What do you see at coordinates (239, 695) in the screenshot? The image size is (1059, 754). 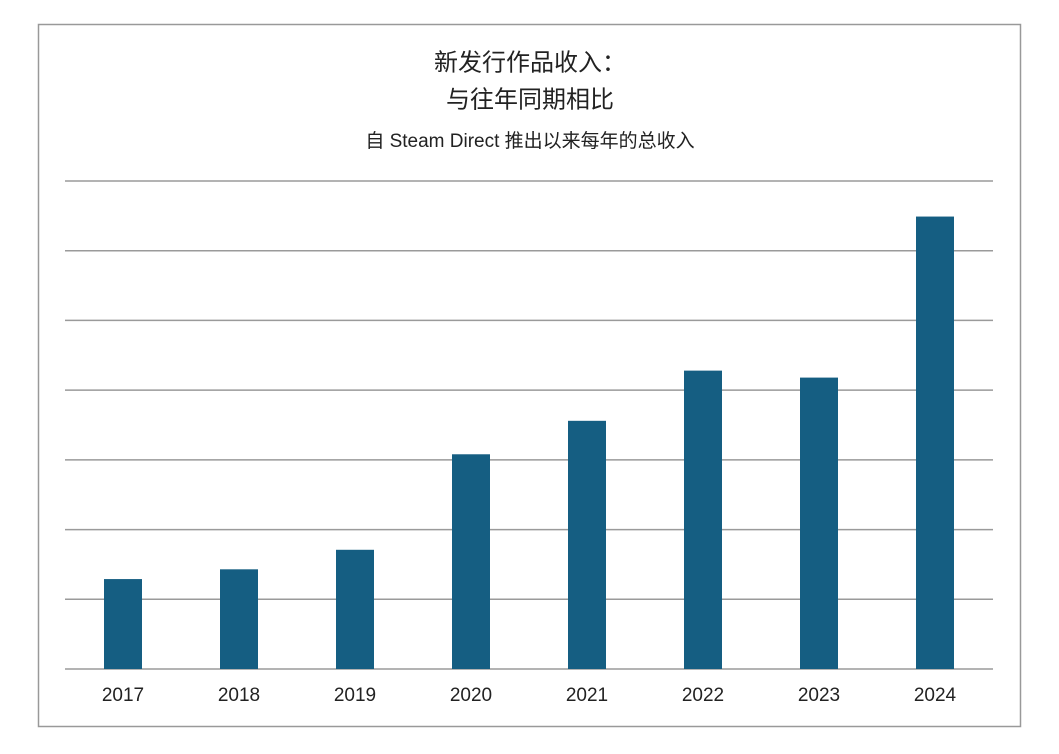 I see `x-tick-label: 2018` at bounding box center [239, 695].